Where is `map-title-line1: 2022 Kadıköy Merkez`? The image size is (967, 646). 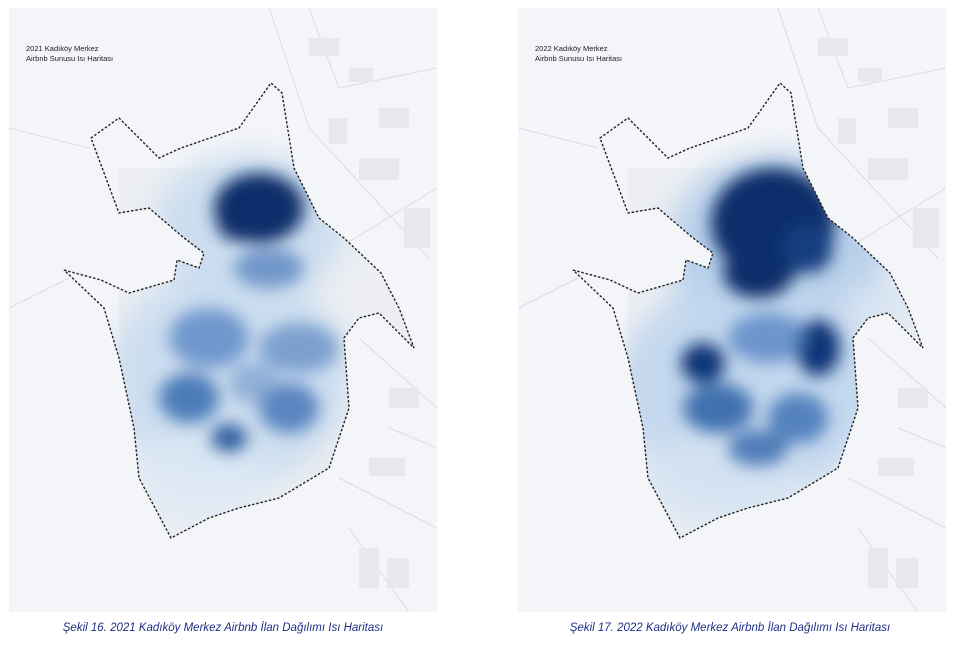 map-title-line1: 2022 Kadıköy Merkez is located at coordinates (571, 48).